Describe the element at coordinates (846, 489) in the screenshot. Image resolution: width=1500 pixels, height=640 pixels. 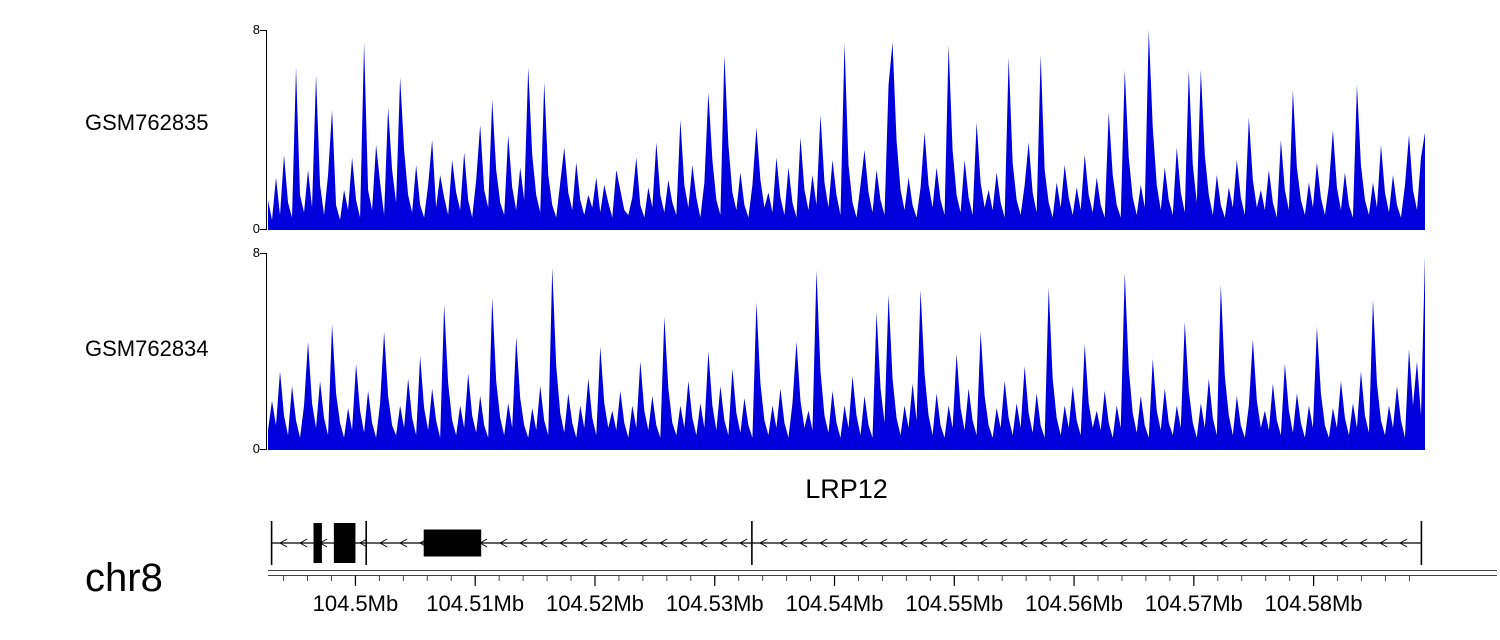
I see `gene-name-label: LRP12` at that location.